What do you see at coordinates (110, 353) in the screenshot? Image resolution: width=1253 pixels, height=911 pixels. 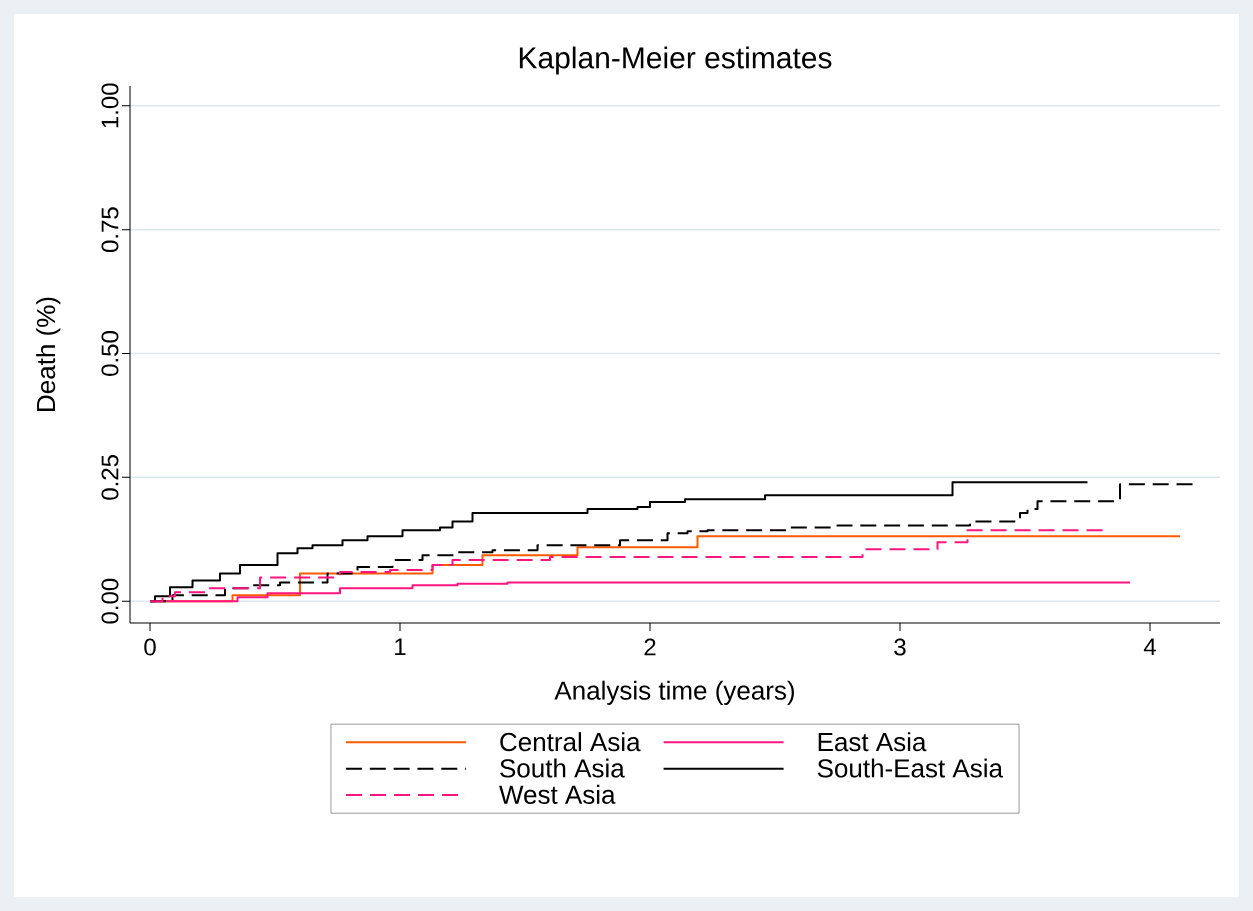 I see `y-tick-label: 0.50` at bounding box center [110, 353].